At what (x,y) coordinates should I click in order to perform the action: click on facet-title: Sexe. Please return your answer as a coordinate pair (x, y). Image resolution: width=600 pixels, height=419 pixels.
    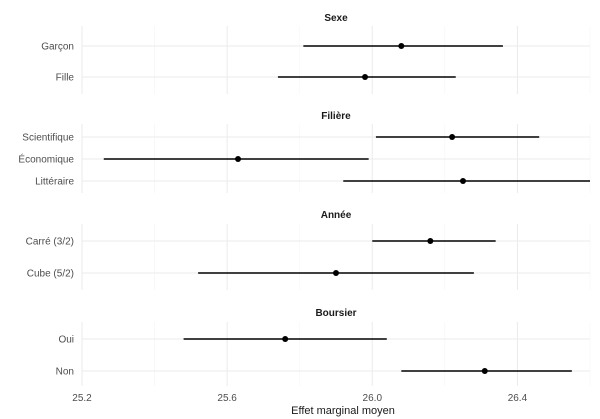
    Looking at the image, I should click on (336, 18).